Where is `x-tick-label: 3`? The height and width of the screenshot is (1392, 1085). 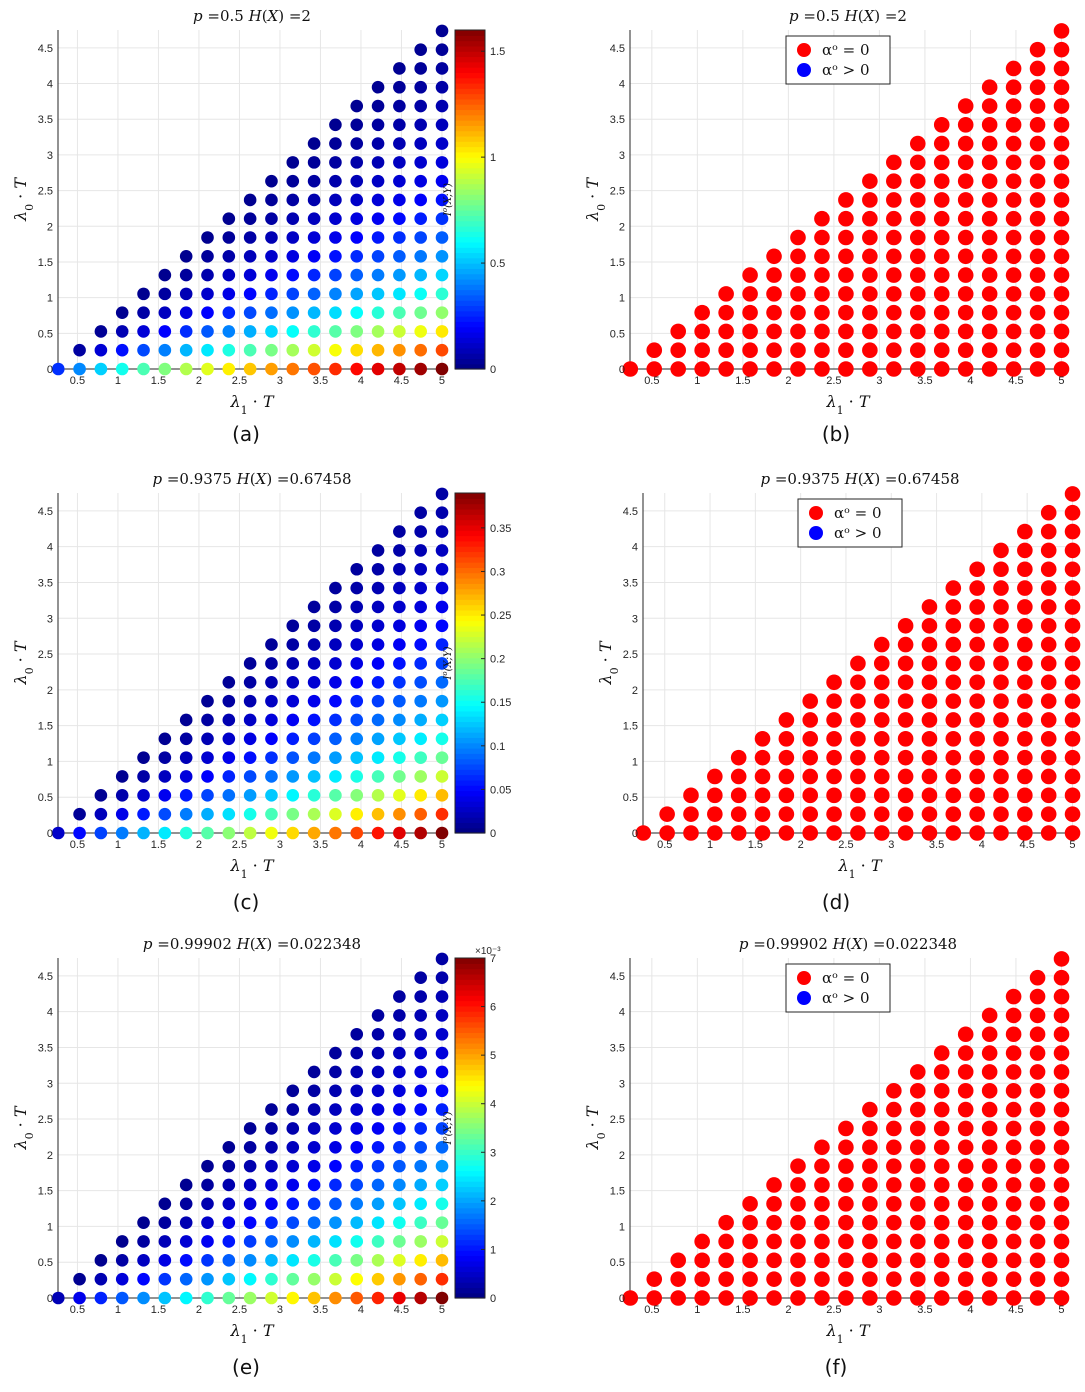
x-tick-label: 3 is located at coordinates (280, 381).